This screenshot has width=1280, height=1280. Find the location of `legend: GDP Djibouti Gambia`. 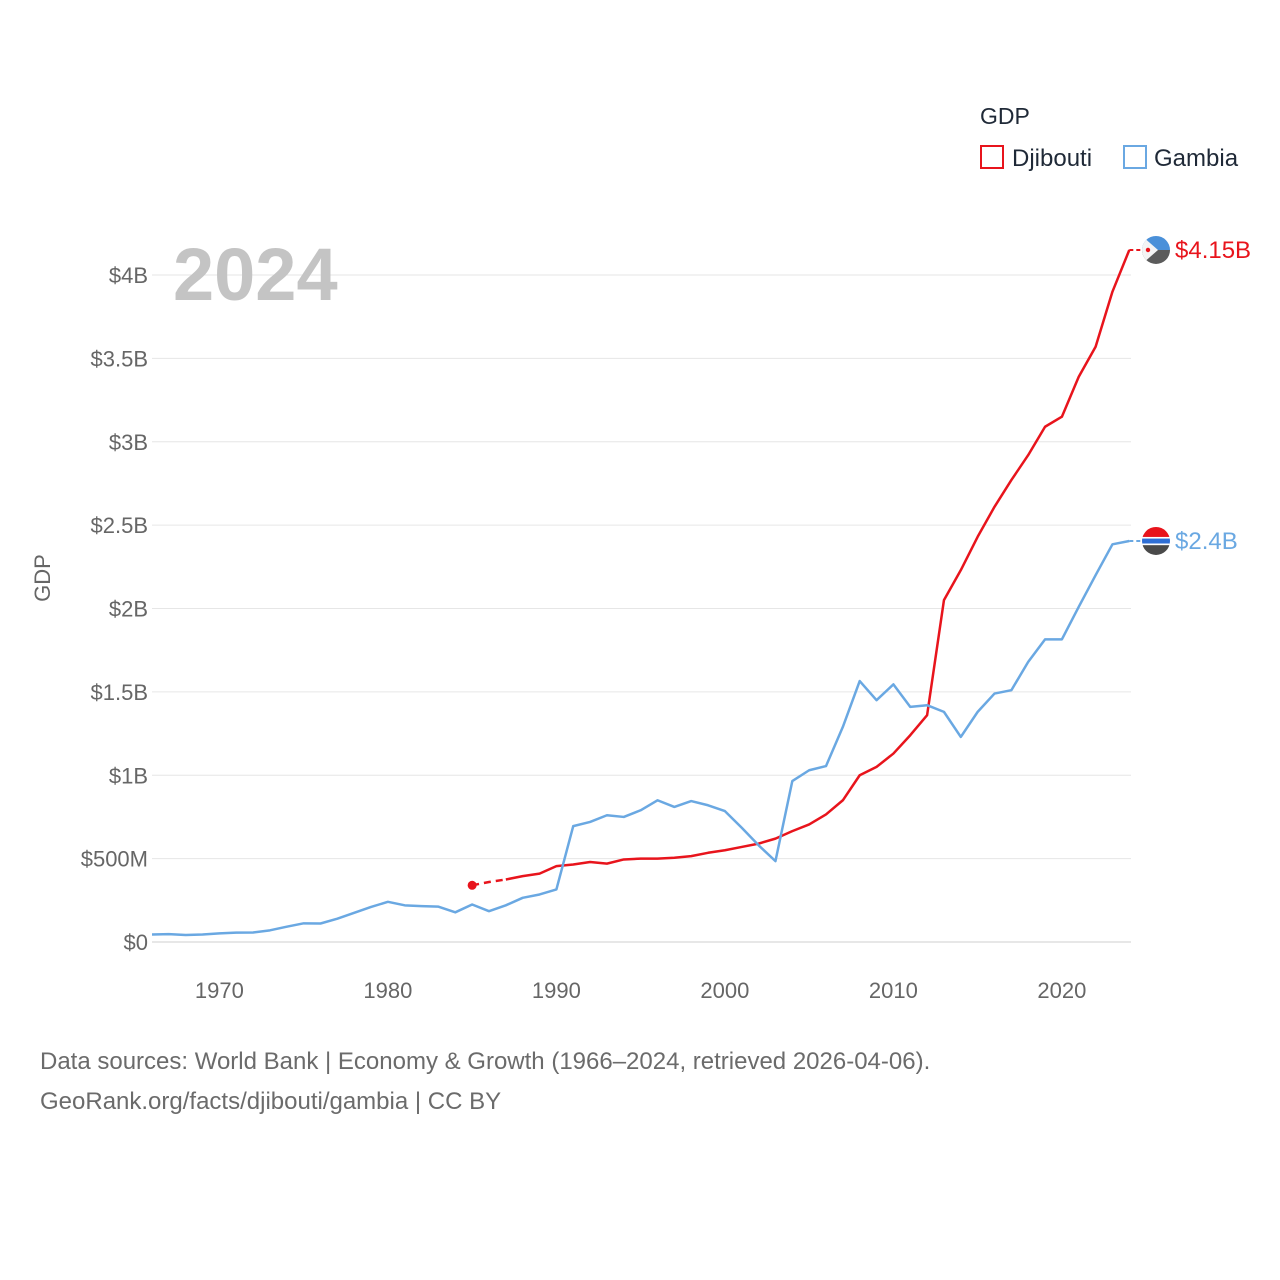

legend: GDP Djibouti Gambia is located at coordinates (1109, 137).